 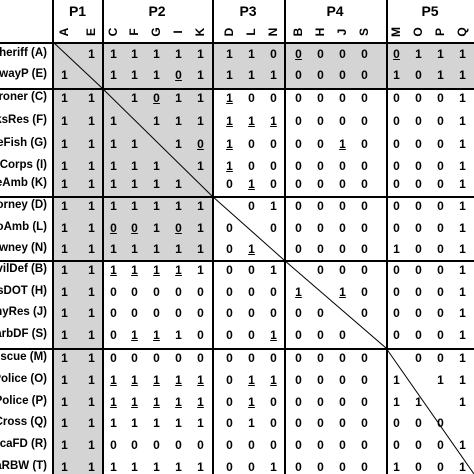 I want to click on phase-col-divider, so click(x=285, y=237).